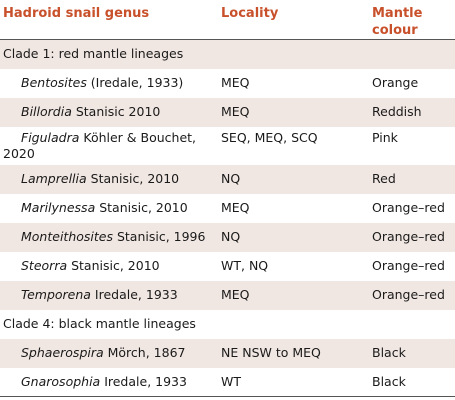 The height and width of the screenshot is (400, 455). Describe the element at coordinates (144, 352) in the screenshot. I see `genus-author: Mörch, 1867` at that location.